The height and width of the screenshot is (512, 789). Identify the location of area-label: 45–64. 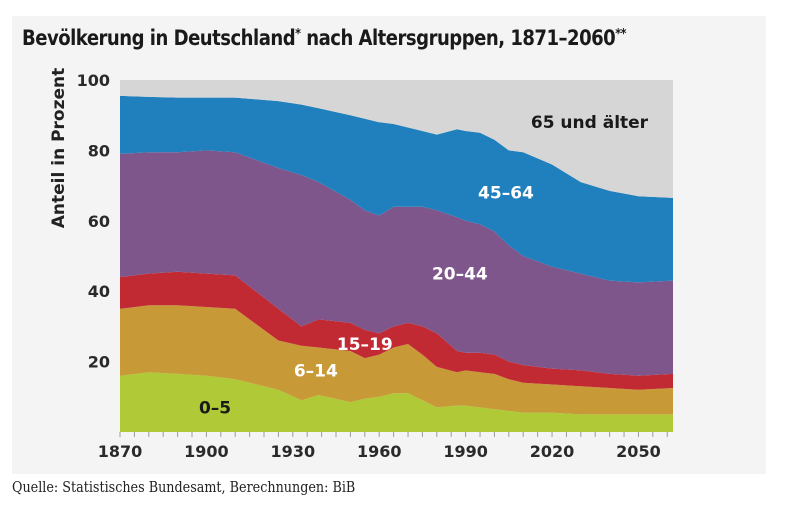
(506, 194).